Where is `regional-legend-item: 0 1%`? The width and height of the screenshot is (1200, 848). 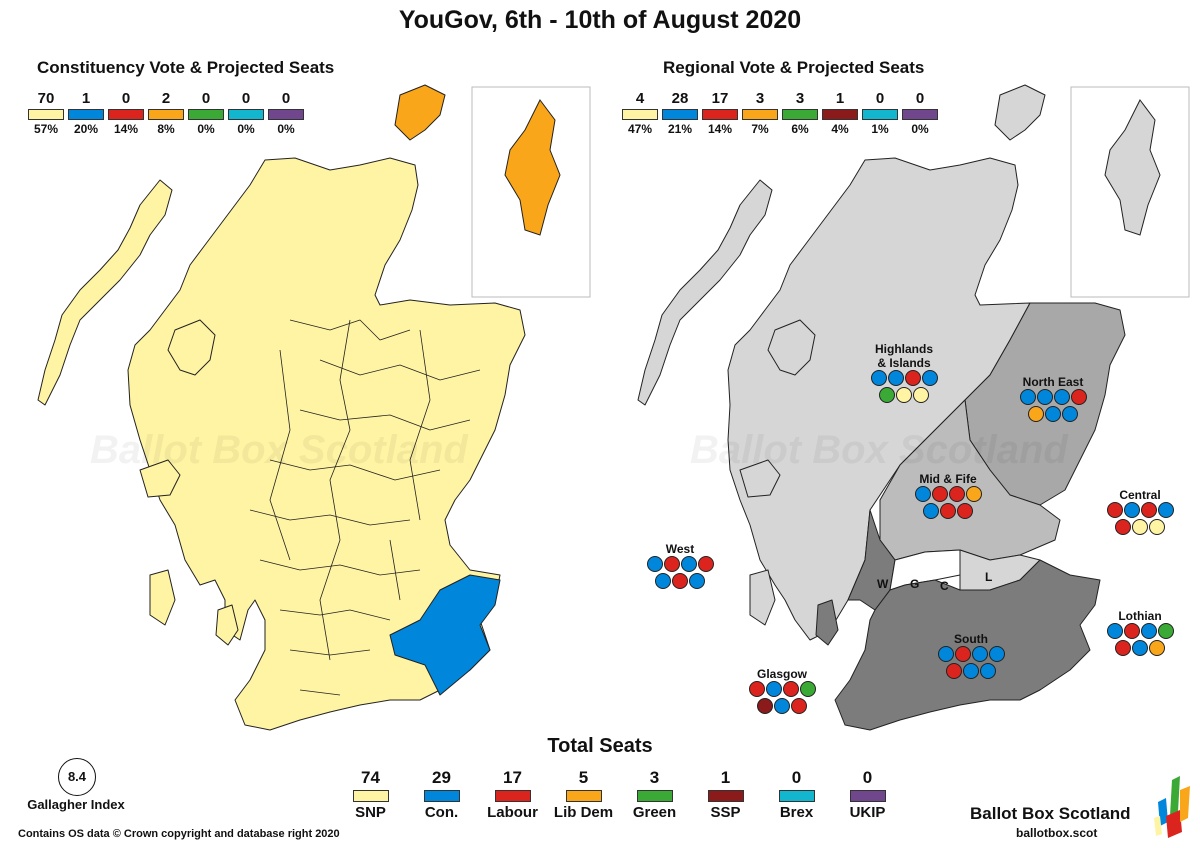
regional-legend-item: 0 1% is located at coordinates (880, 113).